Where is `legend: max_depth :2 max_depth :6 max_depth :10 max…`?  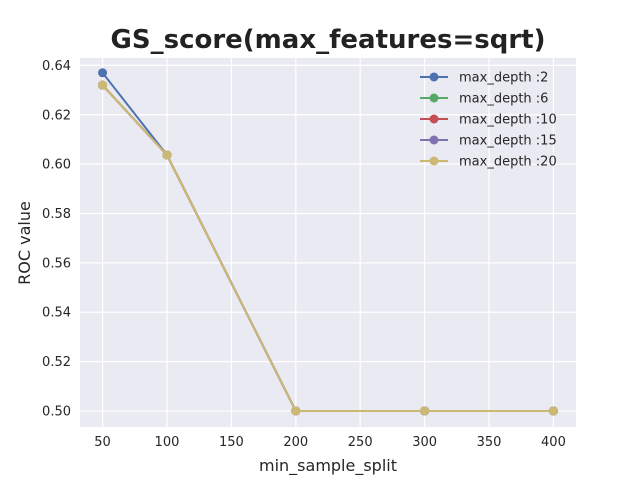 legend: max_depth :2 max_depth :6 max_depth :10 max… is located at coordinates (488, 120).